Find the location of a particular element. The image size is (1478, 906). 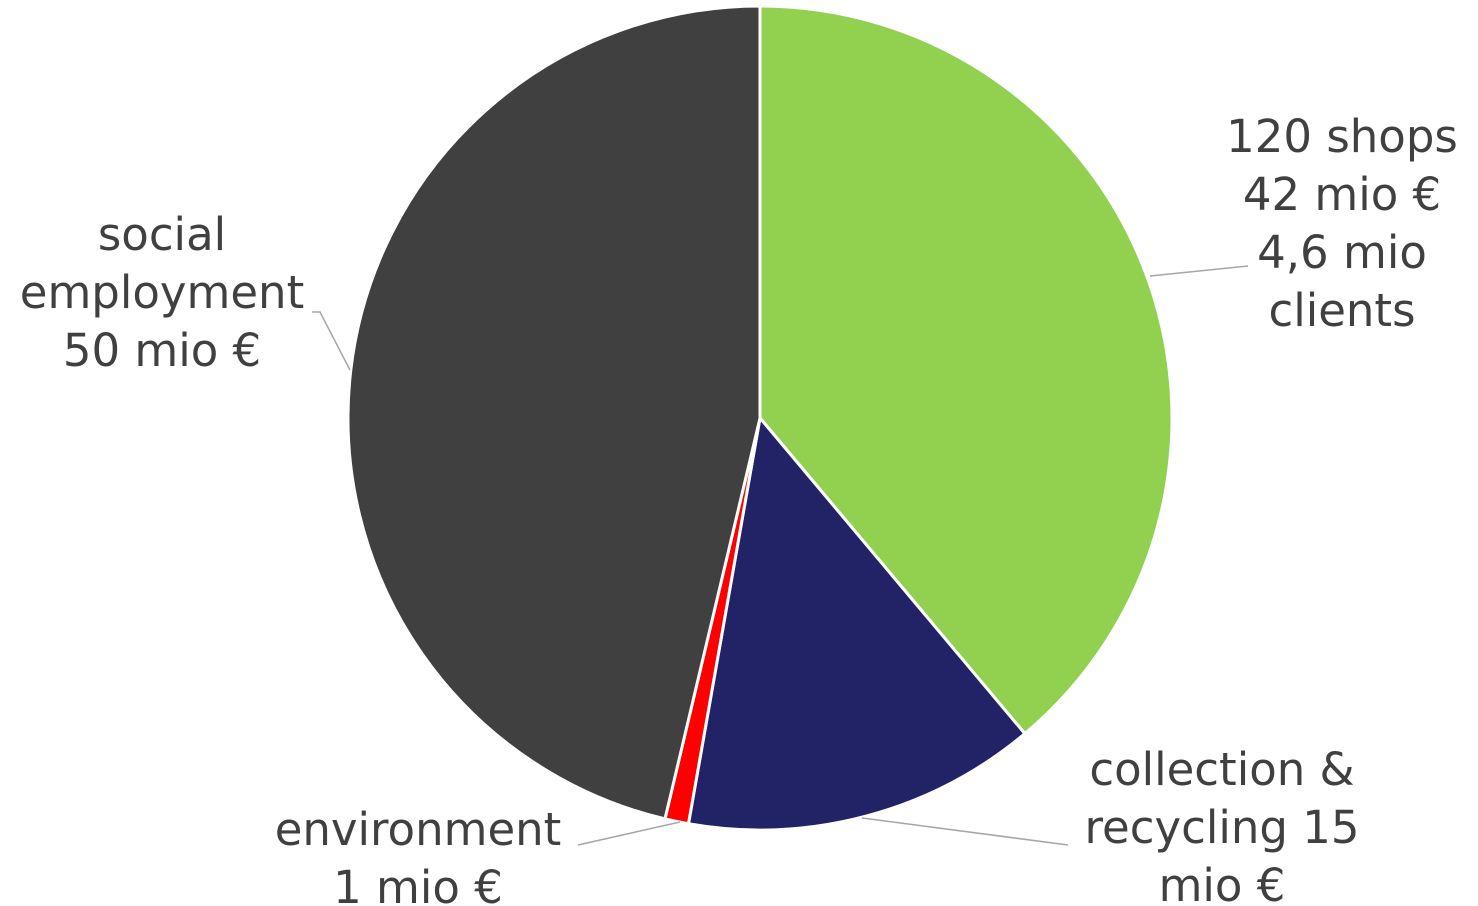

data-label-collection-recycling: collection & recycling 15 mio € is located at coordinates (1222, 824).